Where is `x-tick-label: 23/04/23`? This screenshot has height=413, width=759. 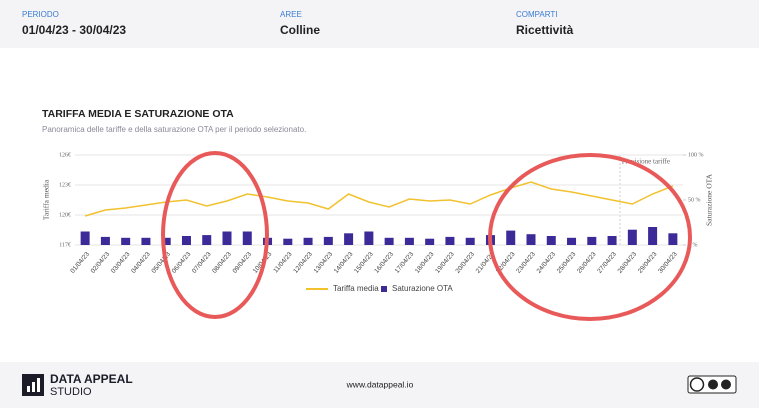
x-tick-label: 23/04/23 is located at coordinates (526, 263).